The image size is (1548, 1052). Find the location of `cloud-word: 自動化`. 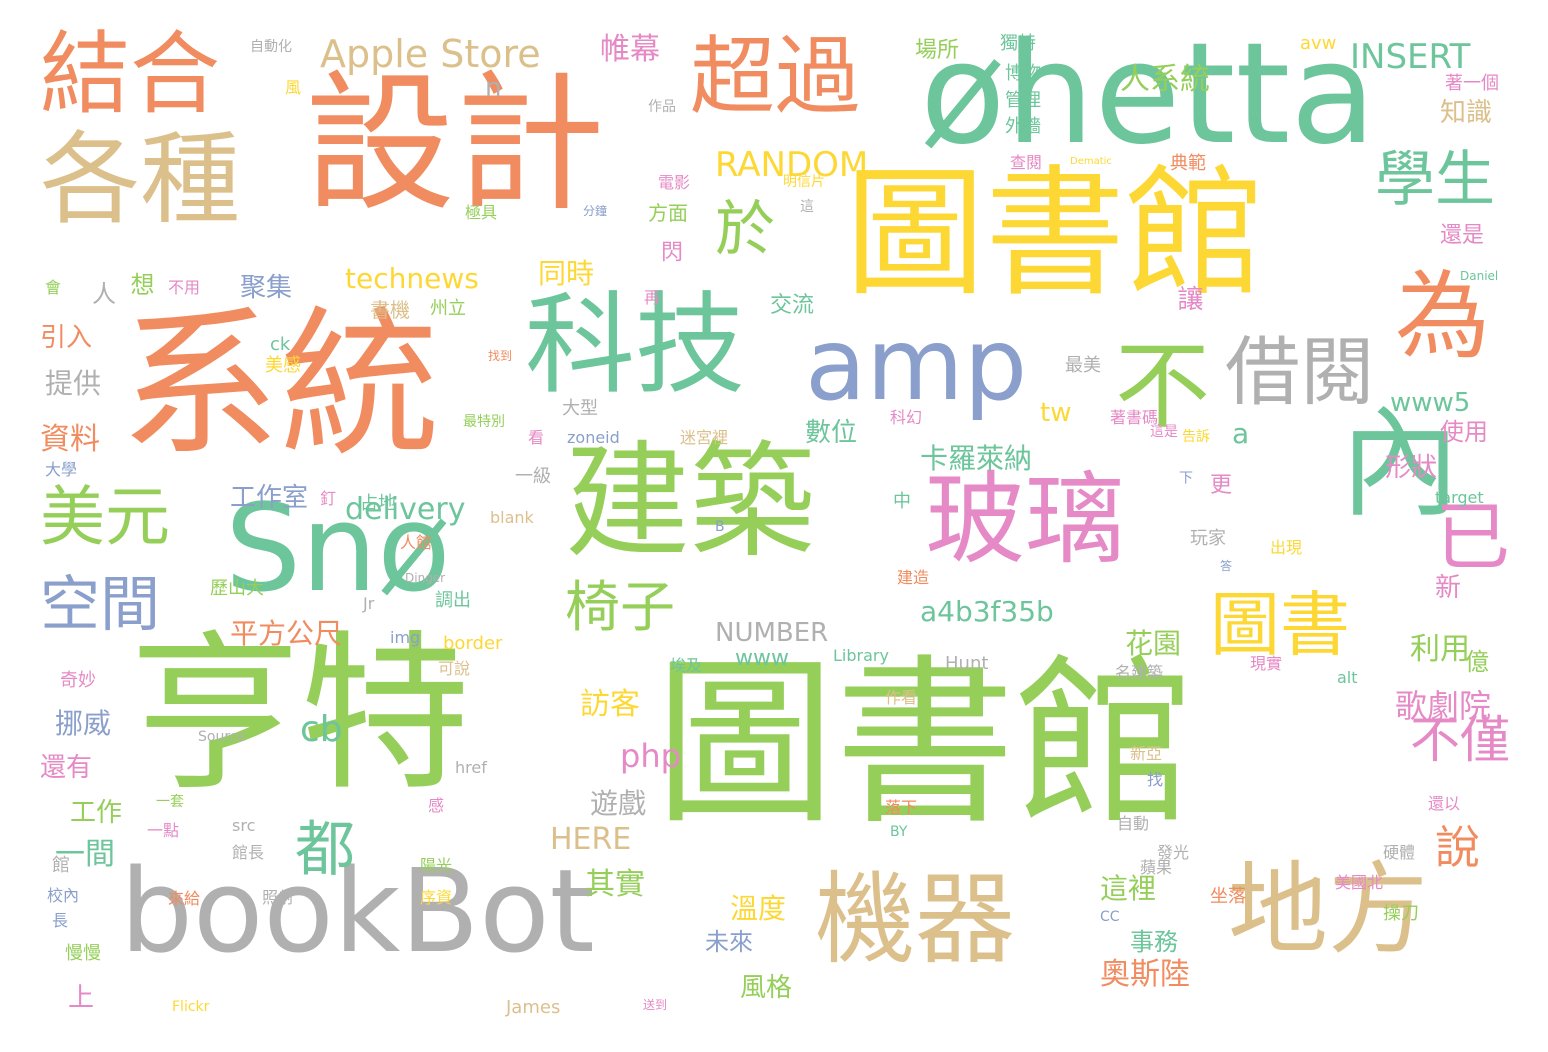

cloud-word: 自動化 is located at coordinates (271, 47).